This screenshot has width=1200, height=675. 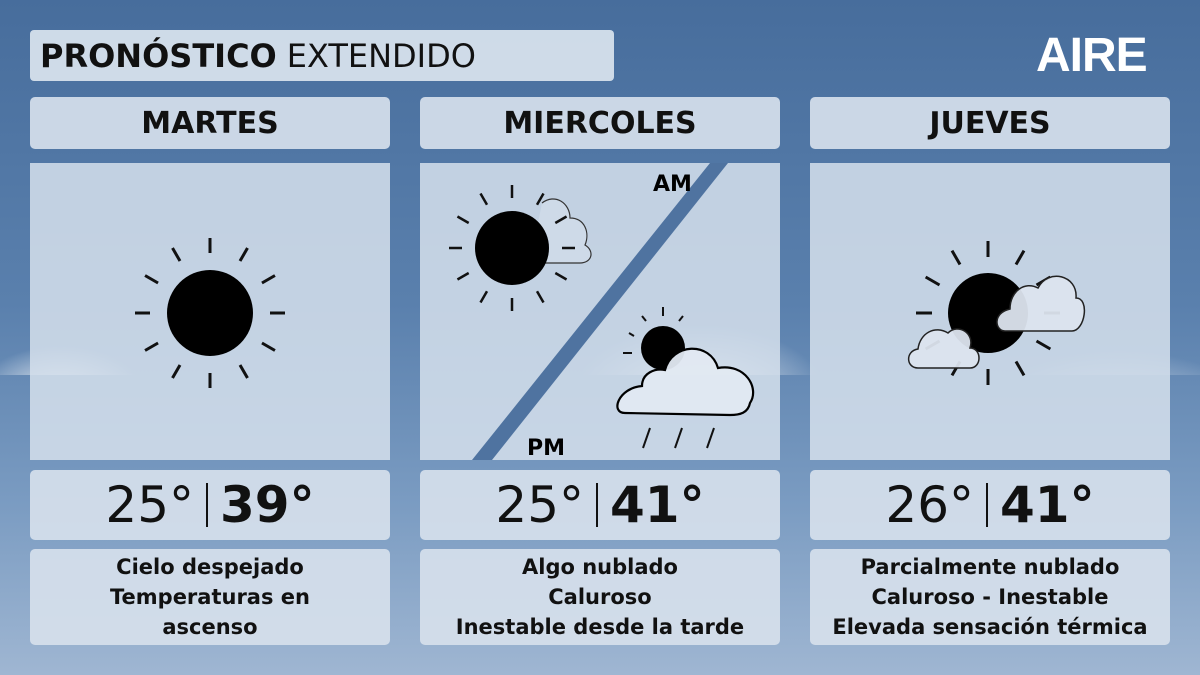 I want to click on desc-line: Caluroso, so click(x=600, y=597).